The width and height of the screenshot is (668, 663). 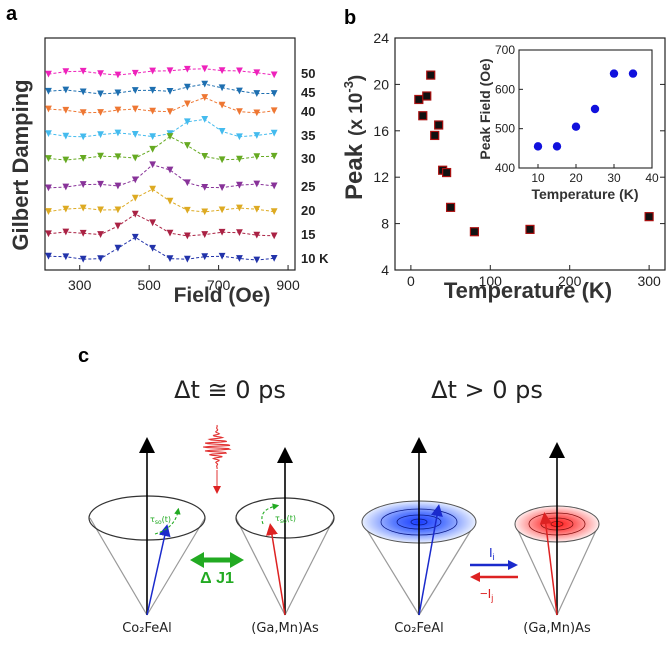 What do you see at coordinates (505, 129) in the screenshot?
I see `inset-y-tick-label: 500` at bounding box center [505, 129].